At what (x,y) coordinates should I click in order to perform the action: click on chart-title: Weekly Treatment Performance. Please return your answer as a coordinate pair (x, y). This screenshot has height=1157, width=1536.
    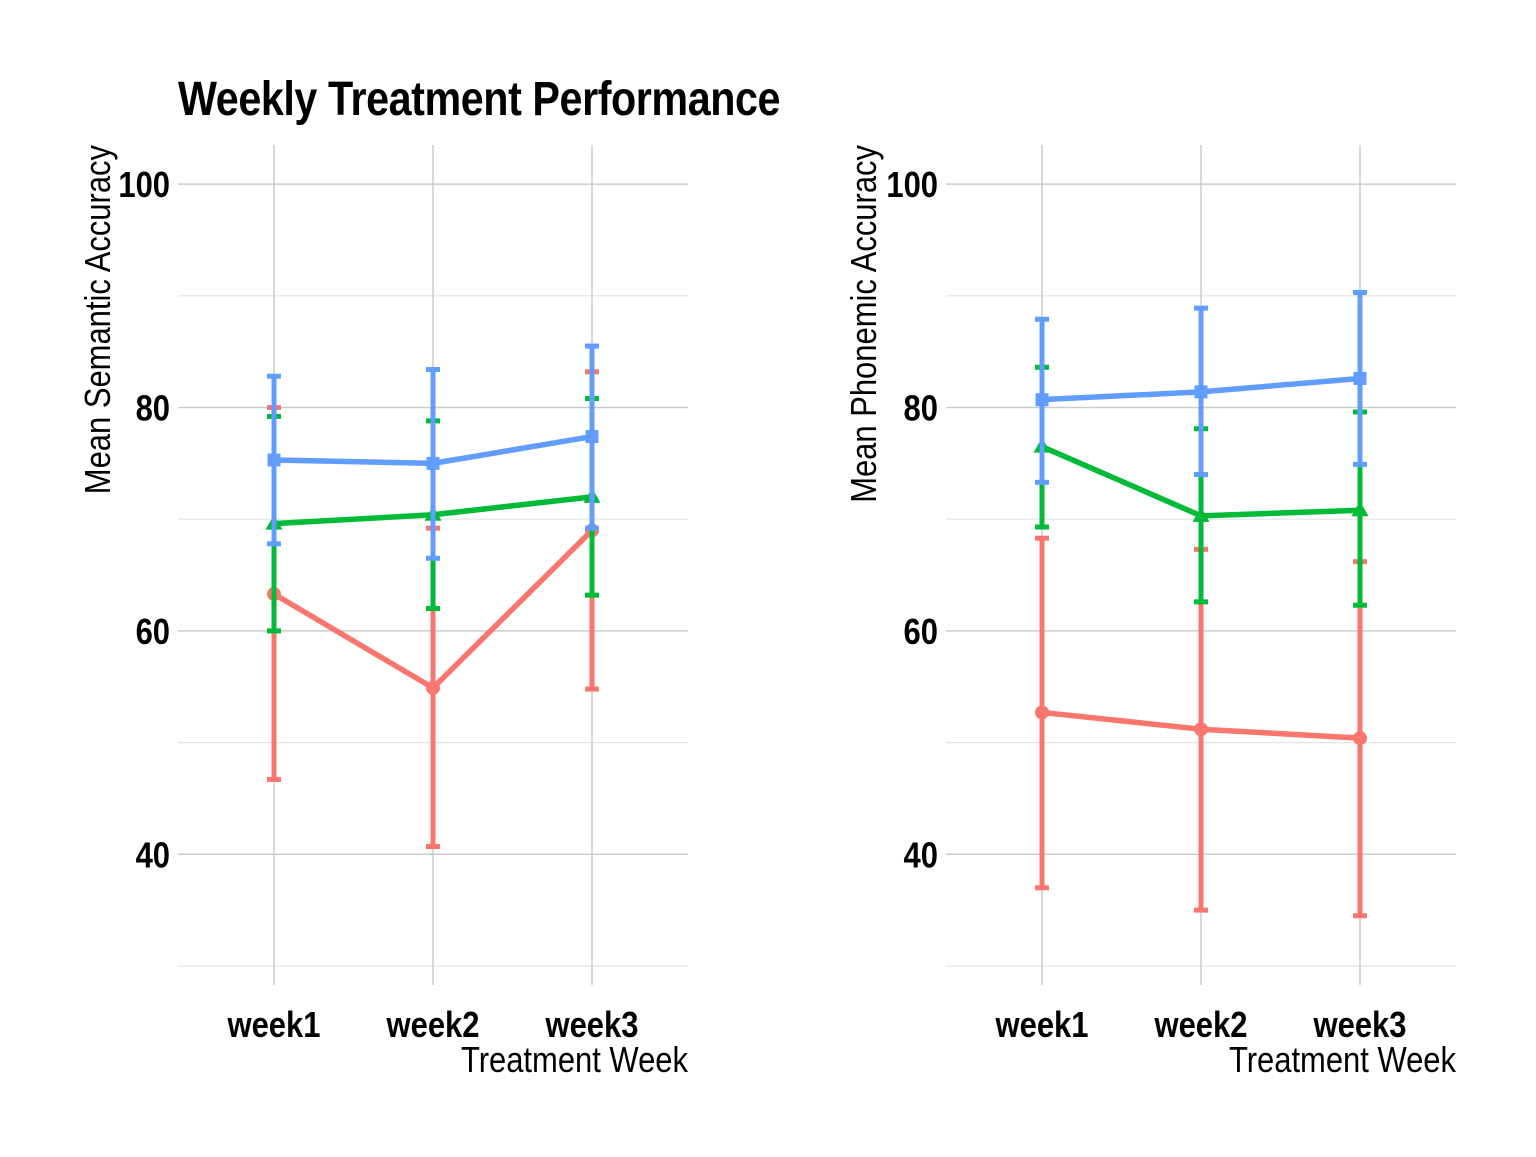
    Looking at the image, I should click on (479, 99).